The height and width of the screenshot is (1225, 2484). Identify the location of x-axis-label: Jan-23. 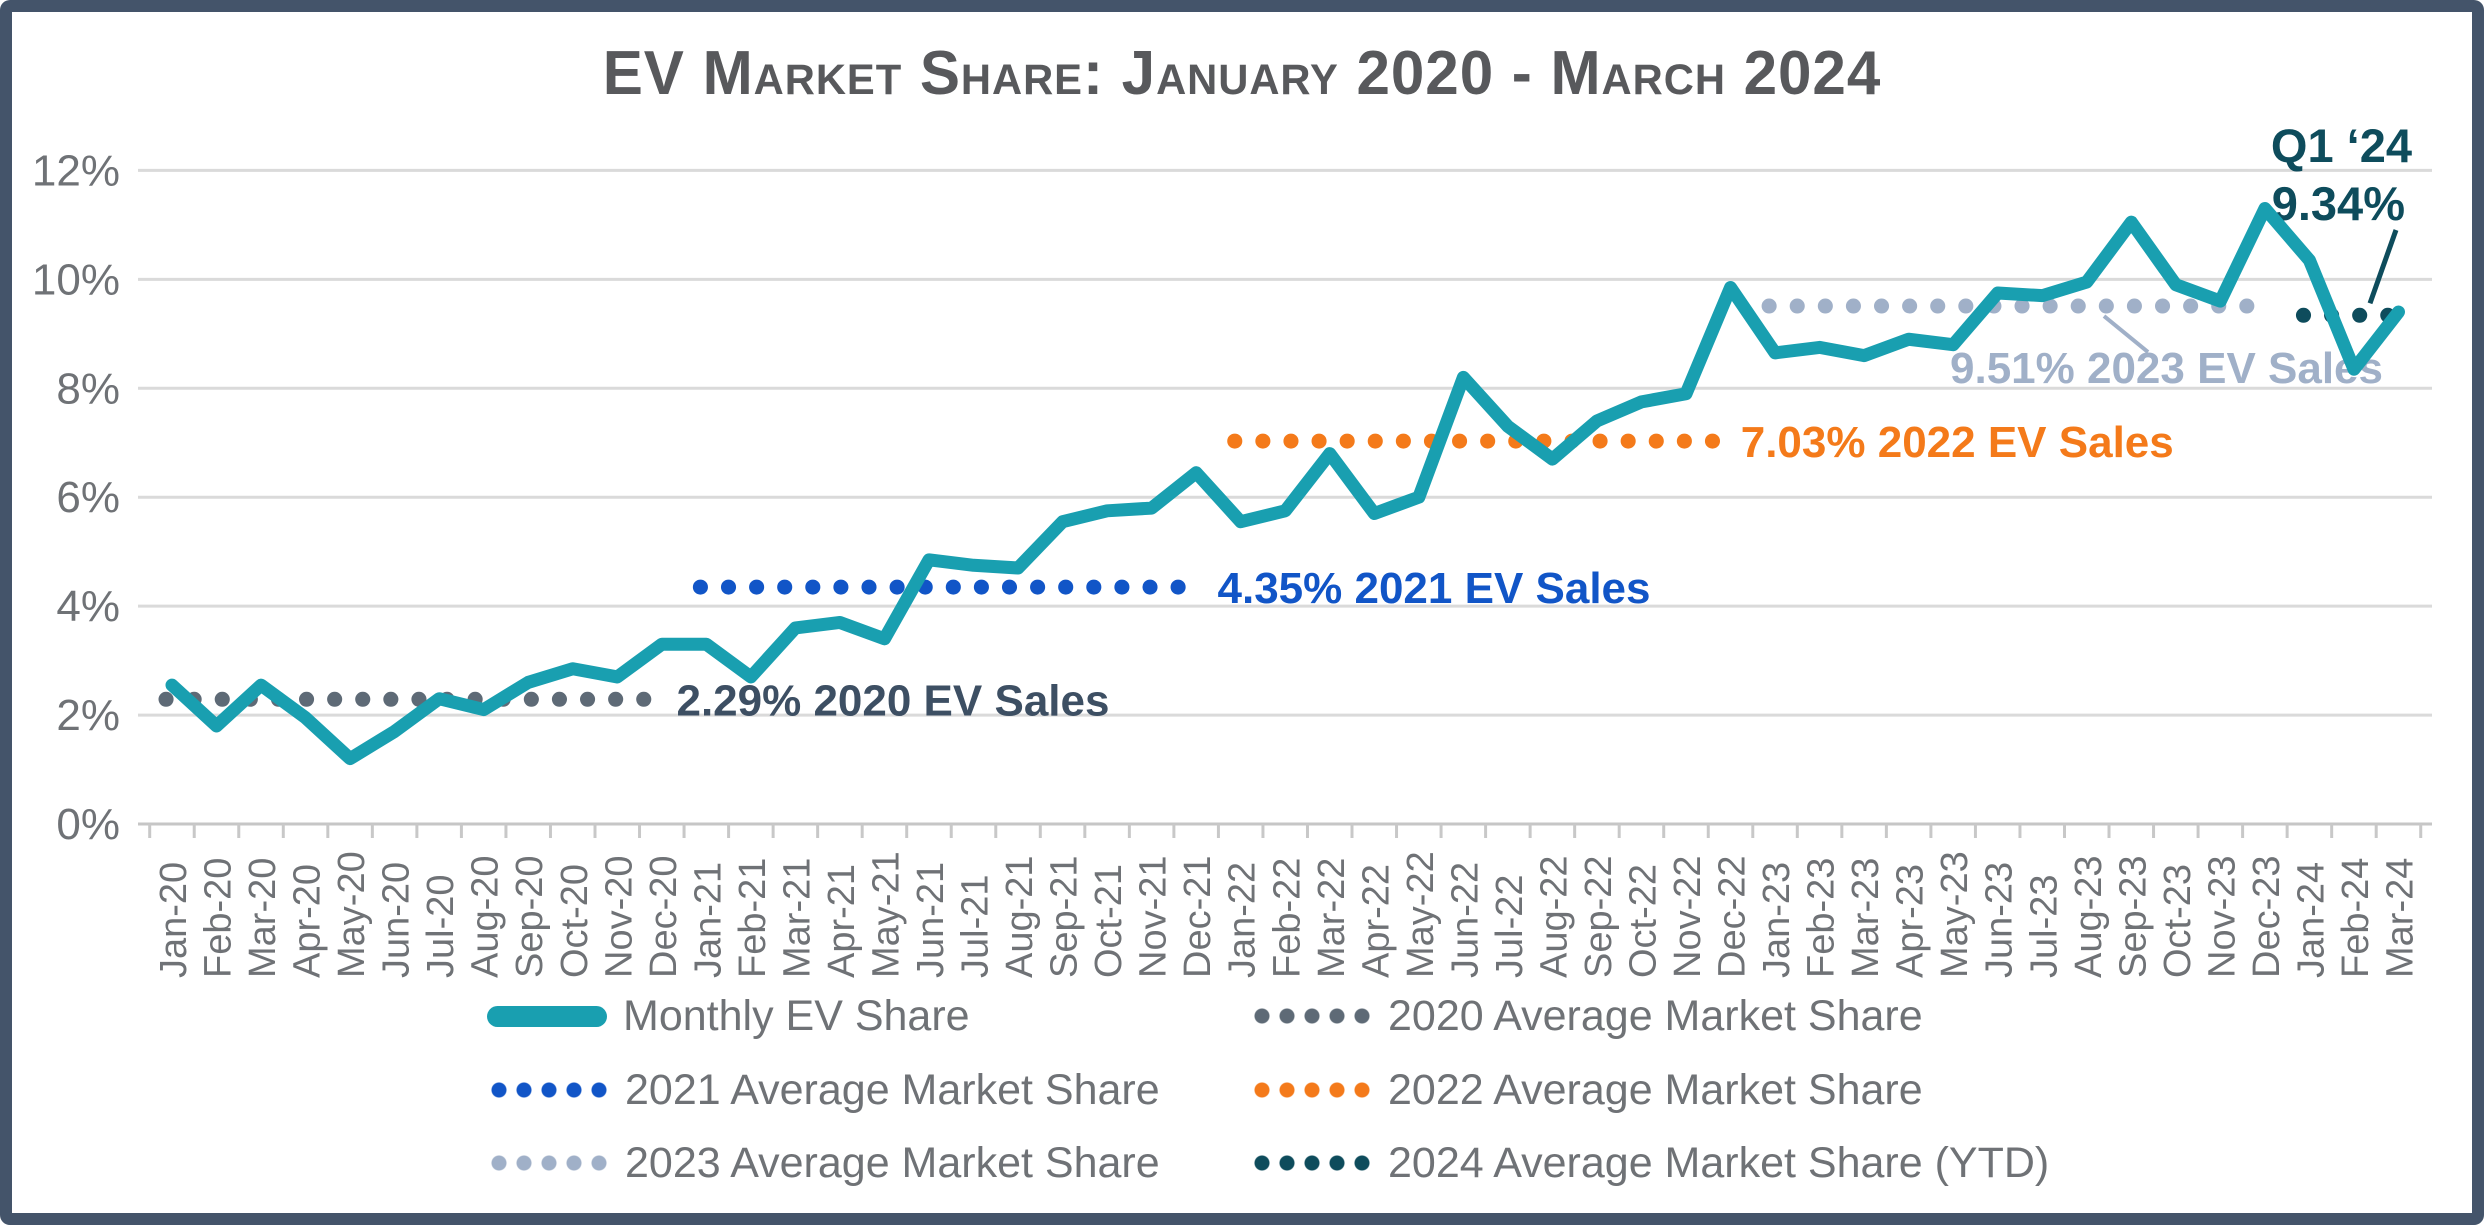
(1777, 920).